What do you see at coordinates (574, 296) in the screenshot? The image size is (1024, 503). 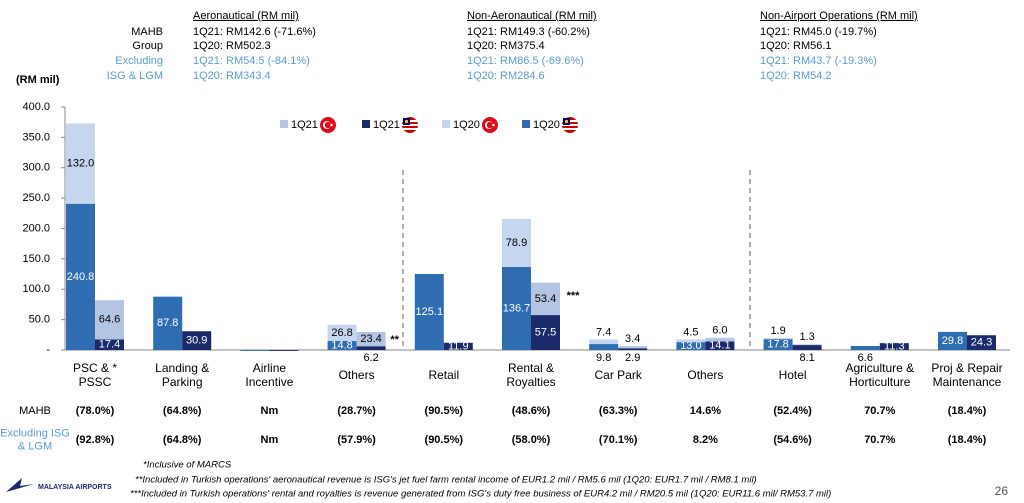 I see `annotation: ***` at bounding box center [574, 296].